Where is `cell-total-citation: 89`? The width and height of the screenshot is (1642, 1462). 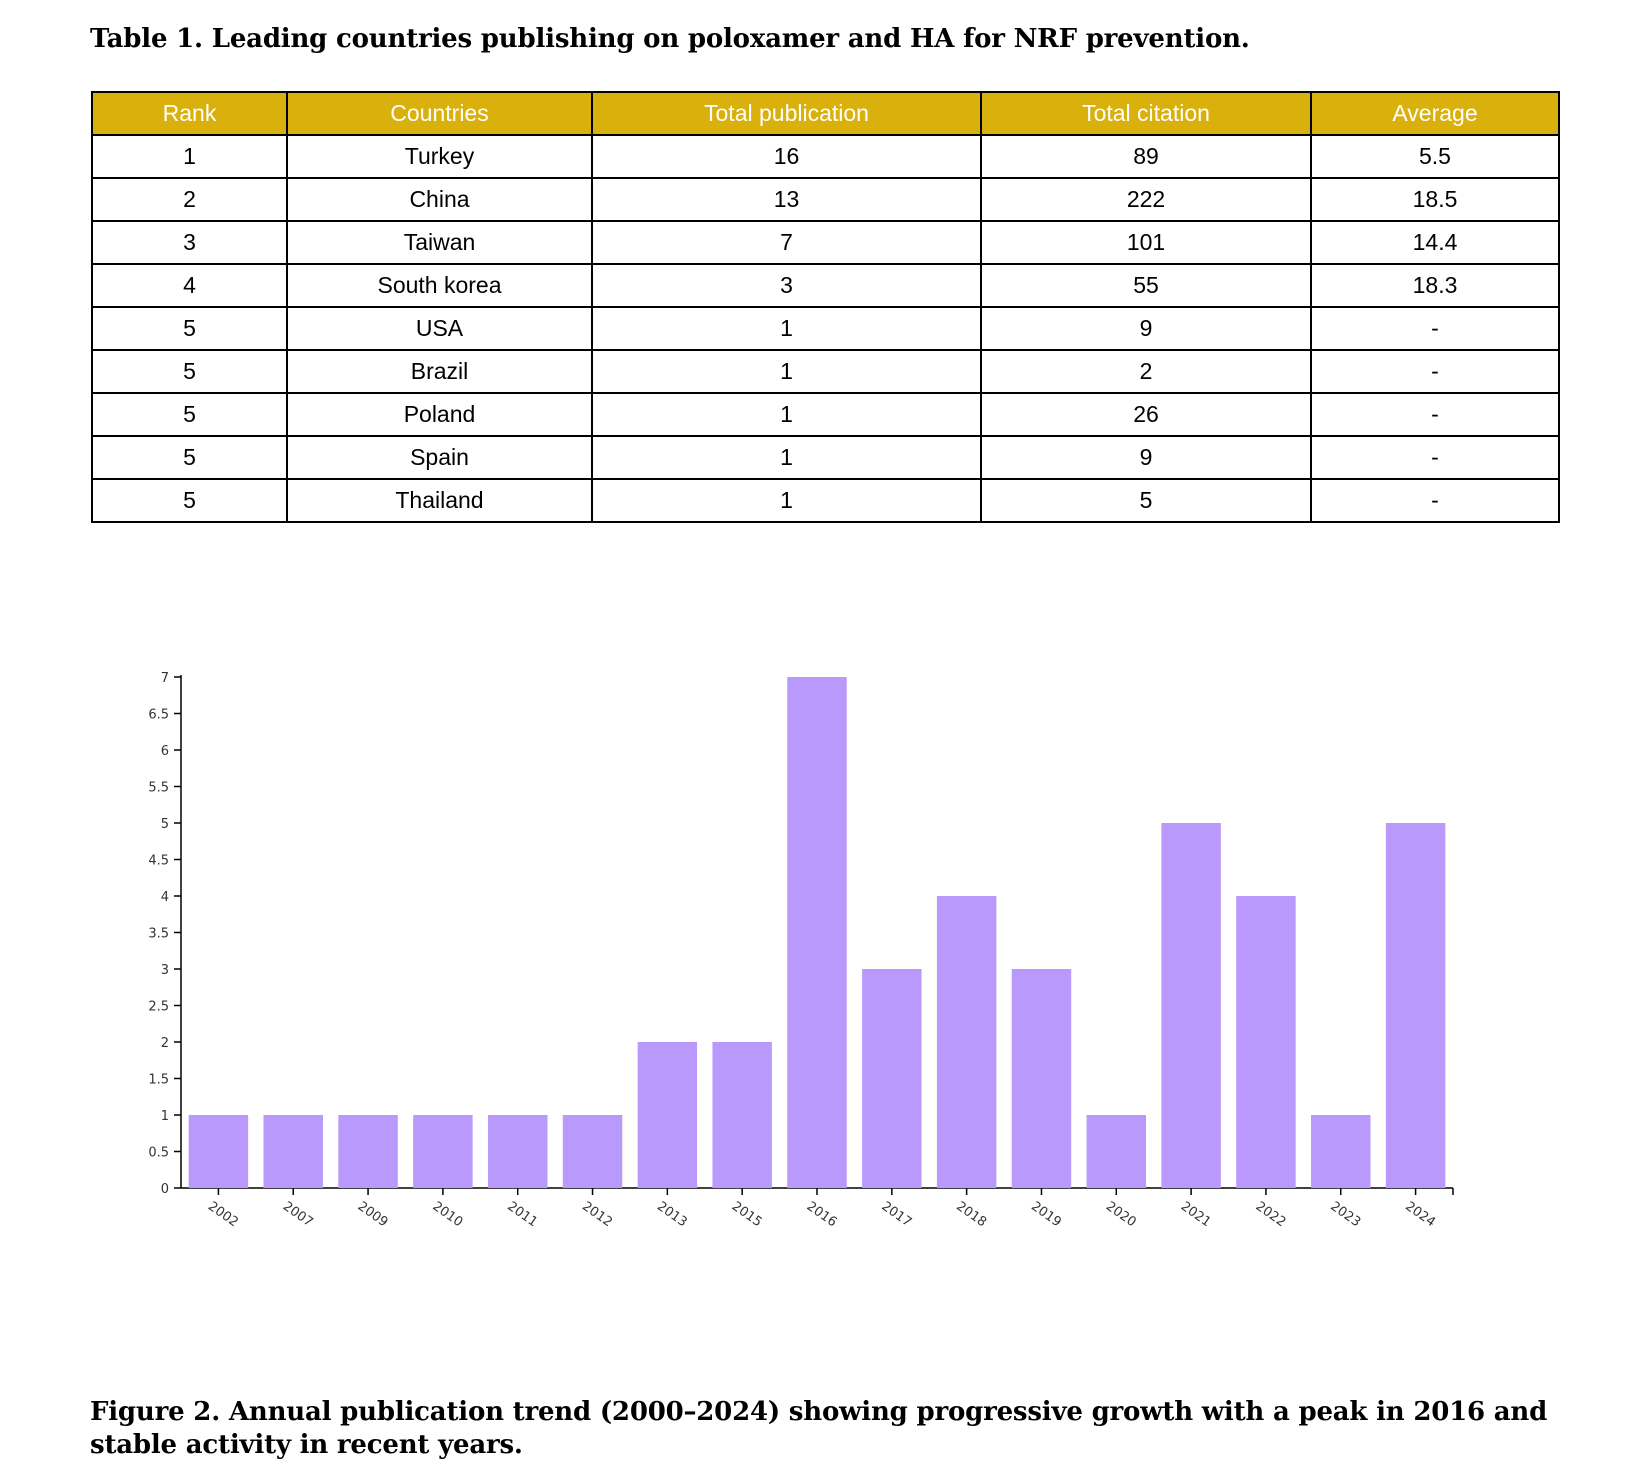 cell-total-citation: 89 is located at coordinates (1146, 156).